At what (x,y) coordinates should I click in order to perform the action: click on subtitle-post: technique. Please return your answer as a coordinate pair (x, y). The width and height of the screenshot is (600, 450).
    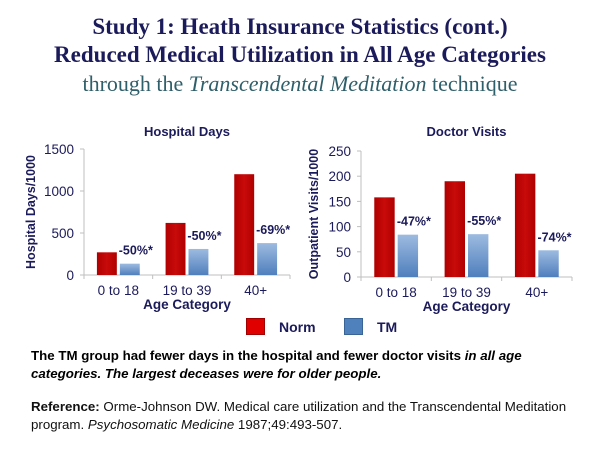
    Looking at the image, I should click on (472, 83).